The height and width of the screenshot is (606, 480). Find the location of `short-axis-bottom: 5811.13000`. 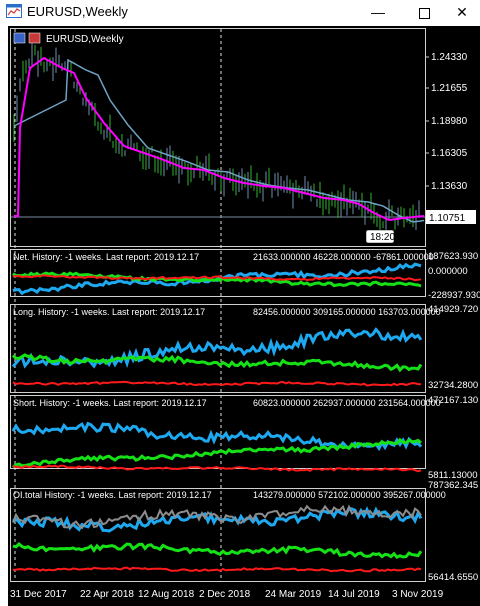

short-axis-bottom: 5811.13000 is located at coordinates (453, 475).